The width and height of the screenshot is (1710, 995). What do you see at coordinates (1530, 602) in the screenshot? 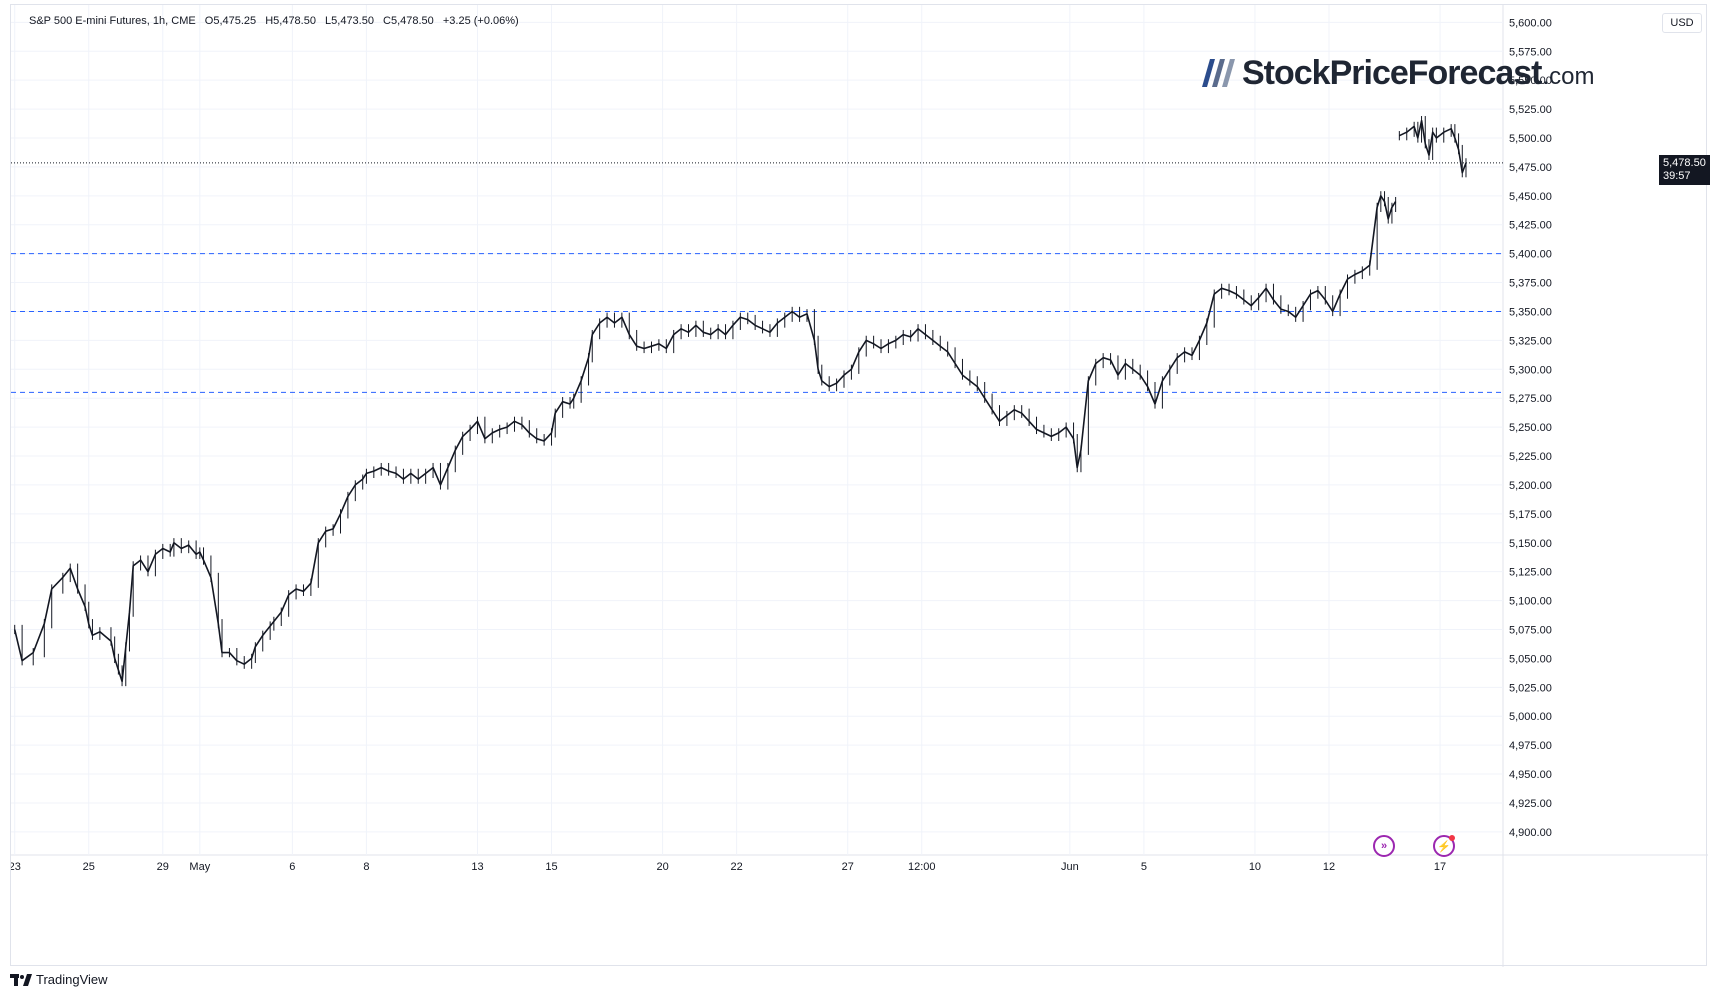
I see `y-tick-label: 5,100.00` at bounding box center [1530, 602].